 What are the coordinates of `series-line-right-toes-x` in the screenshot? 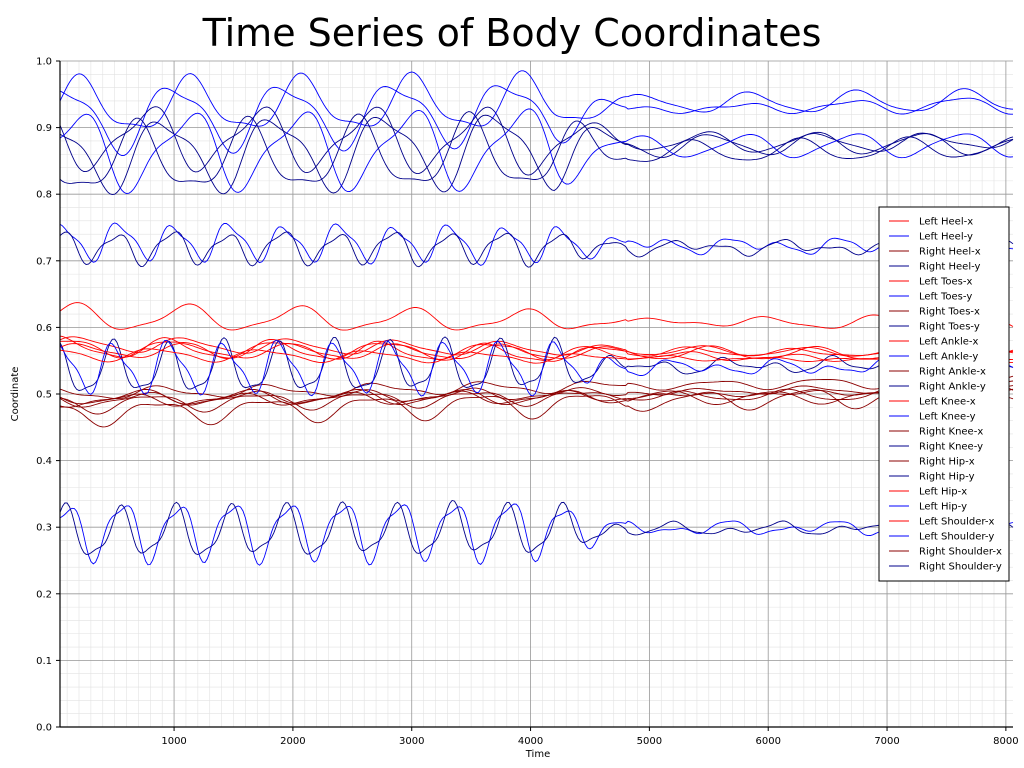 It's located at (536, 387).